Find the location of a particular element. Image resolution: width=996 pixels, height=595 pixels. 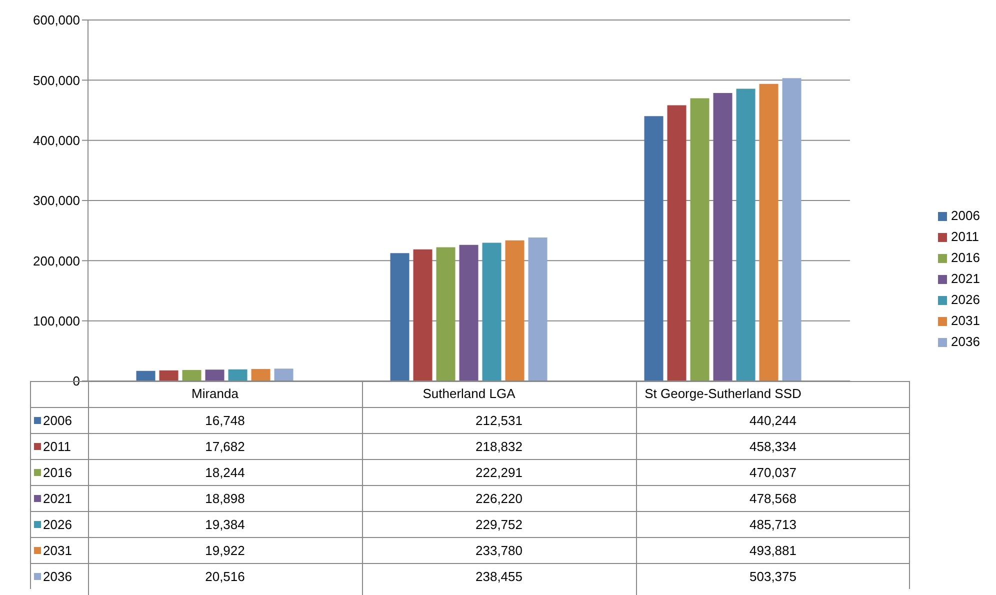

data-label: 20,516 is located at coordinates (225, 576).